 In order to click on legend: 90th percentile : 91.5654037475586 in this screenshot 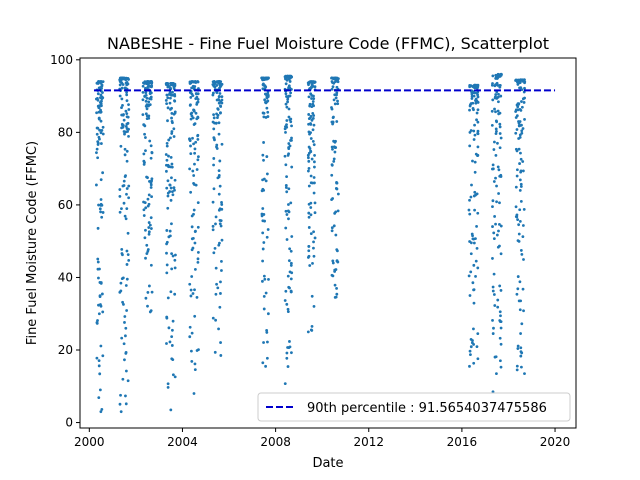, I will do `click(414, 407)`.